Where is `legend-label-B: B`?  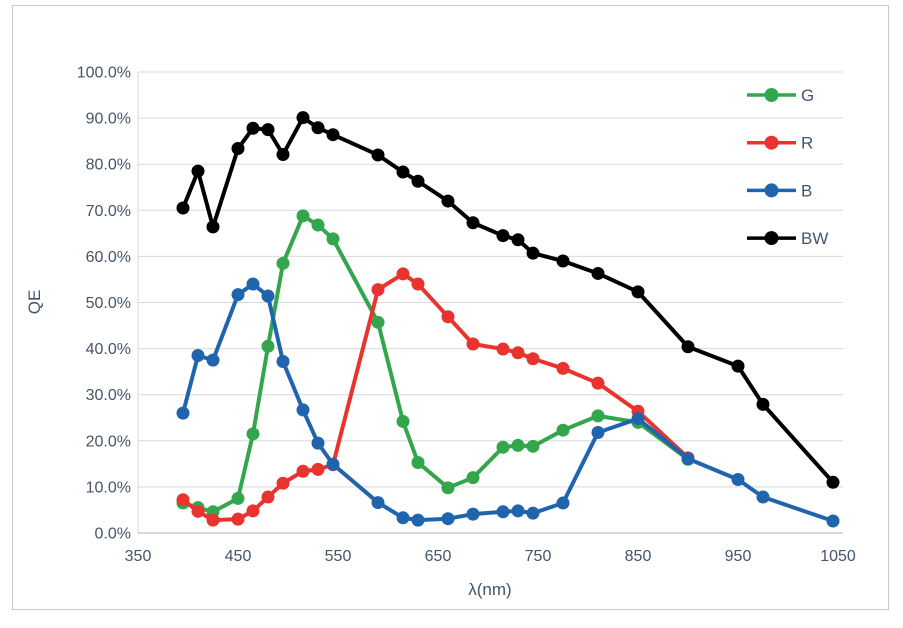 legend-label-B: B is located at coordinates (806, 190).